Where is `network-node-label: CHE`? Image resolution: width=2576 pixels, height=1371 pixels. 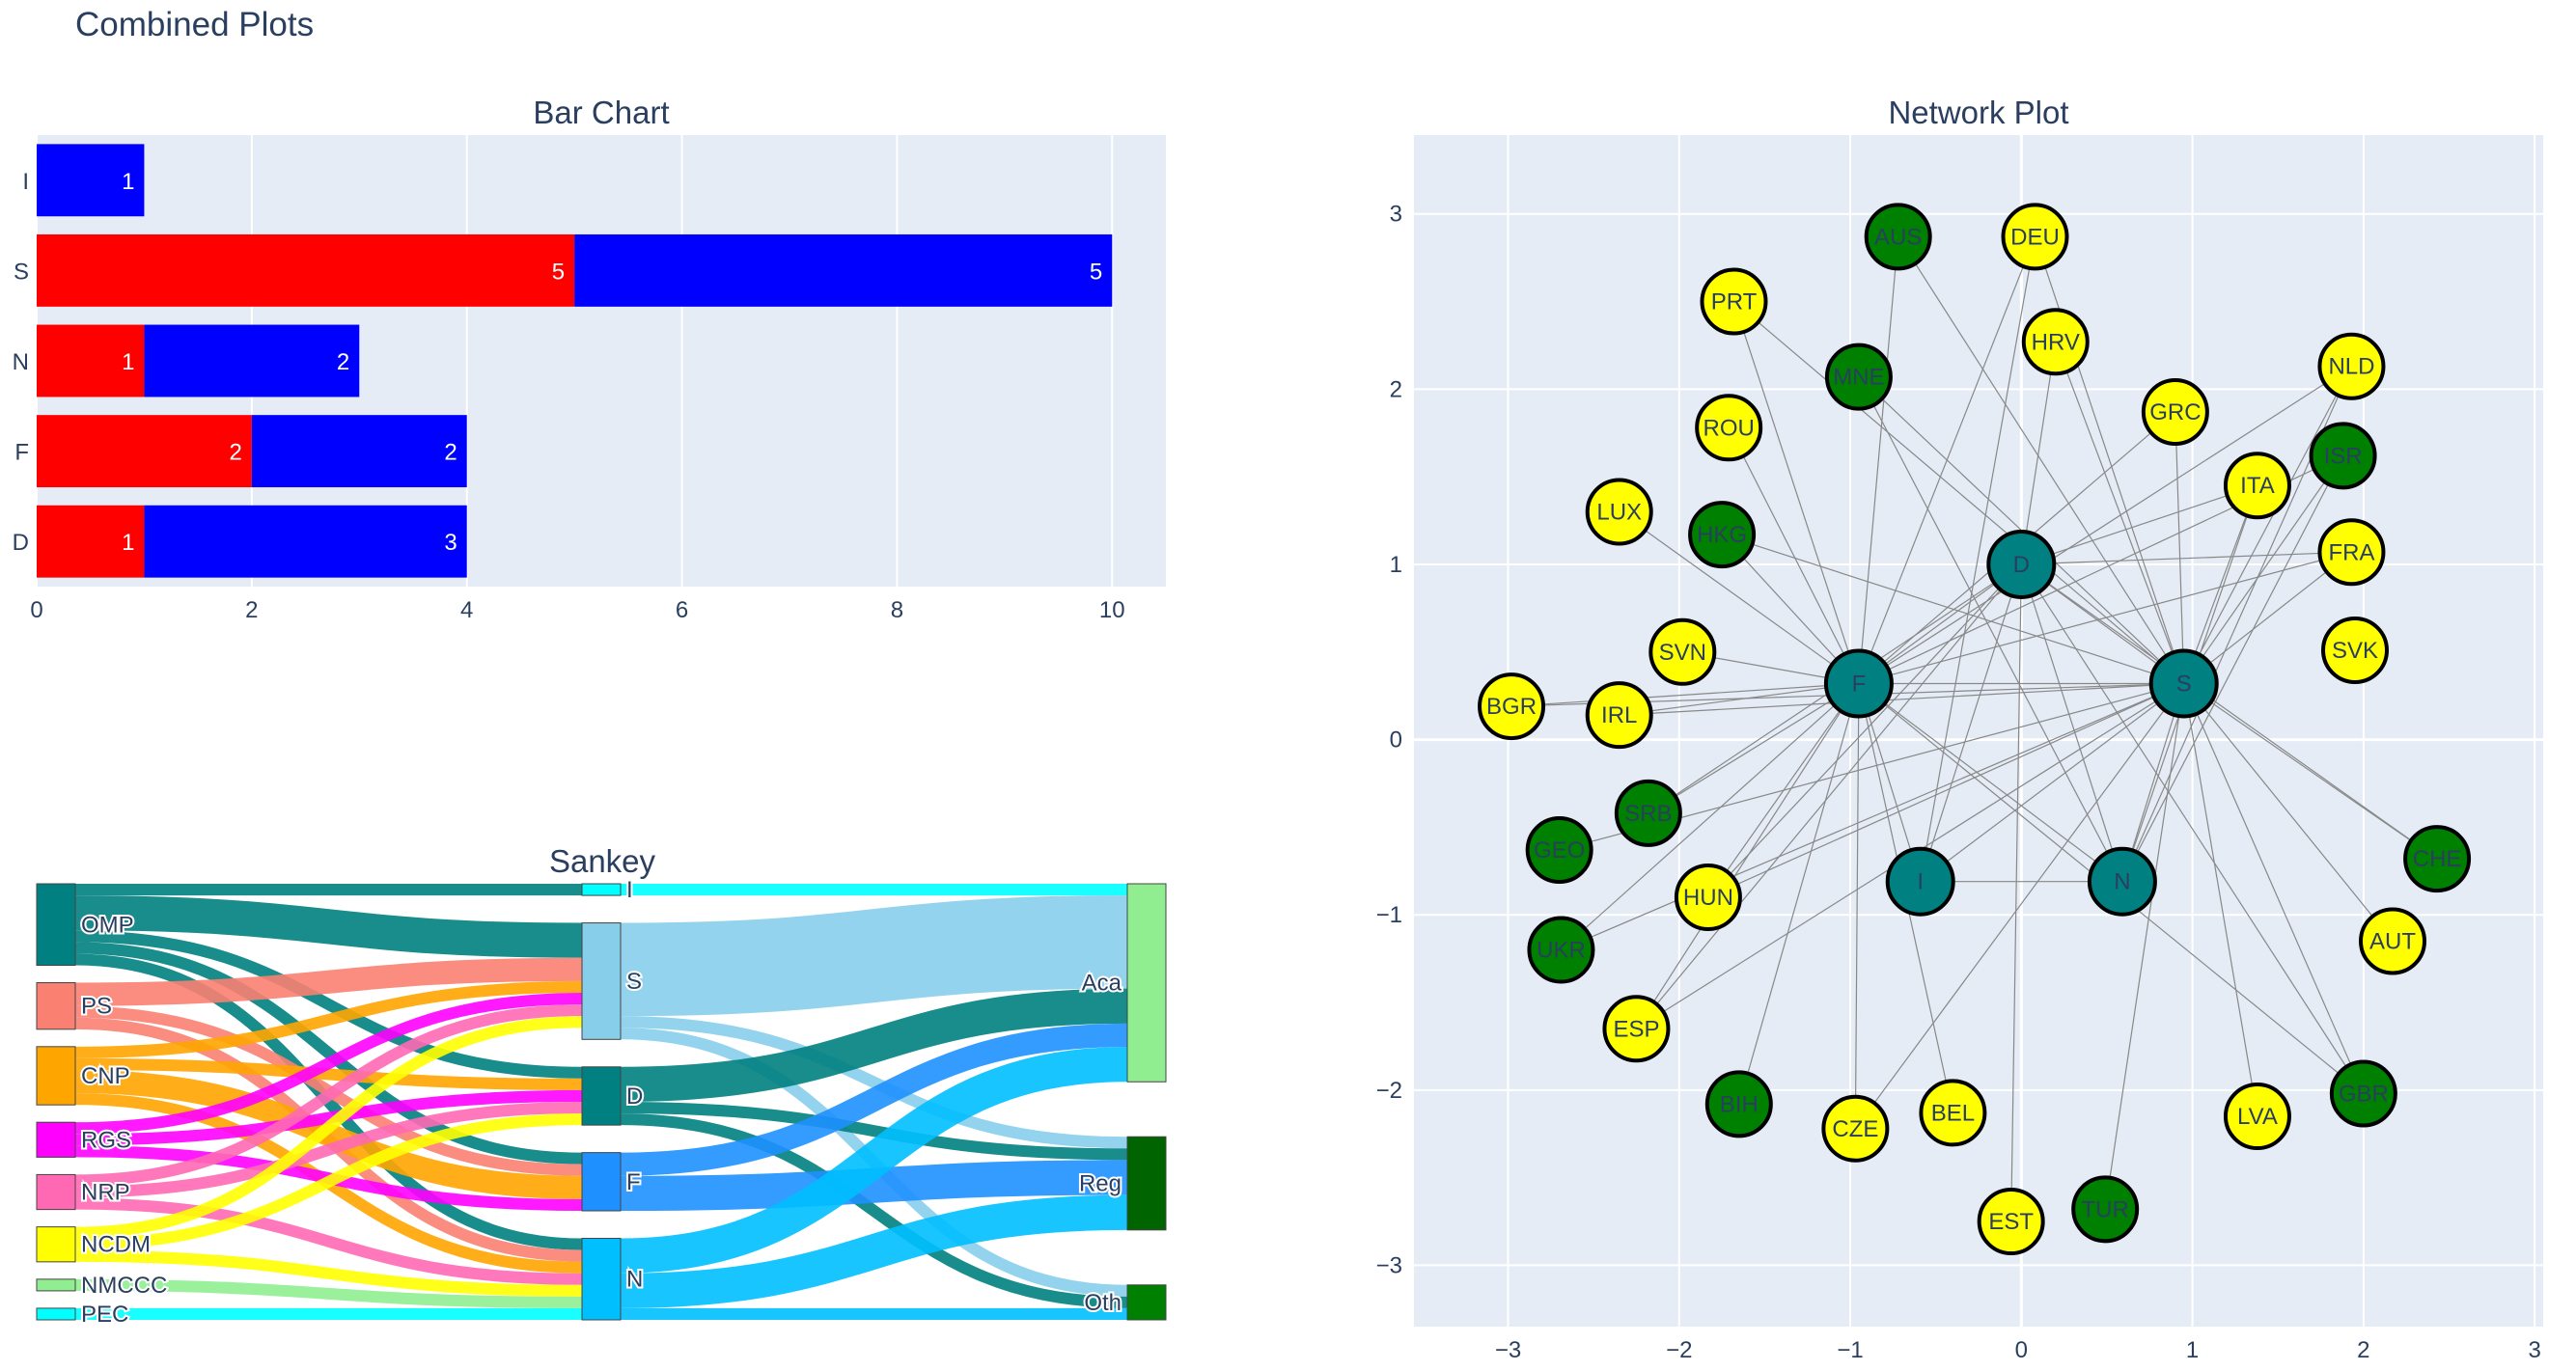
network-node-label: CHE is located at coordinates (2437, 859).